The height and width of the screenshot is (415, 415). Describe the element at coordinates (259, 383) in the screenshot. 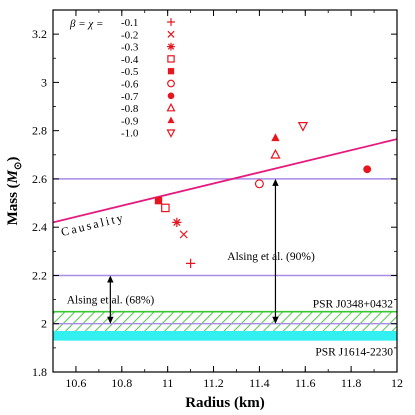

I see `x-tick-label: 11.4` at that location.